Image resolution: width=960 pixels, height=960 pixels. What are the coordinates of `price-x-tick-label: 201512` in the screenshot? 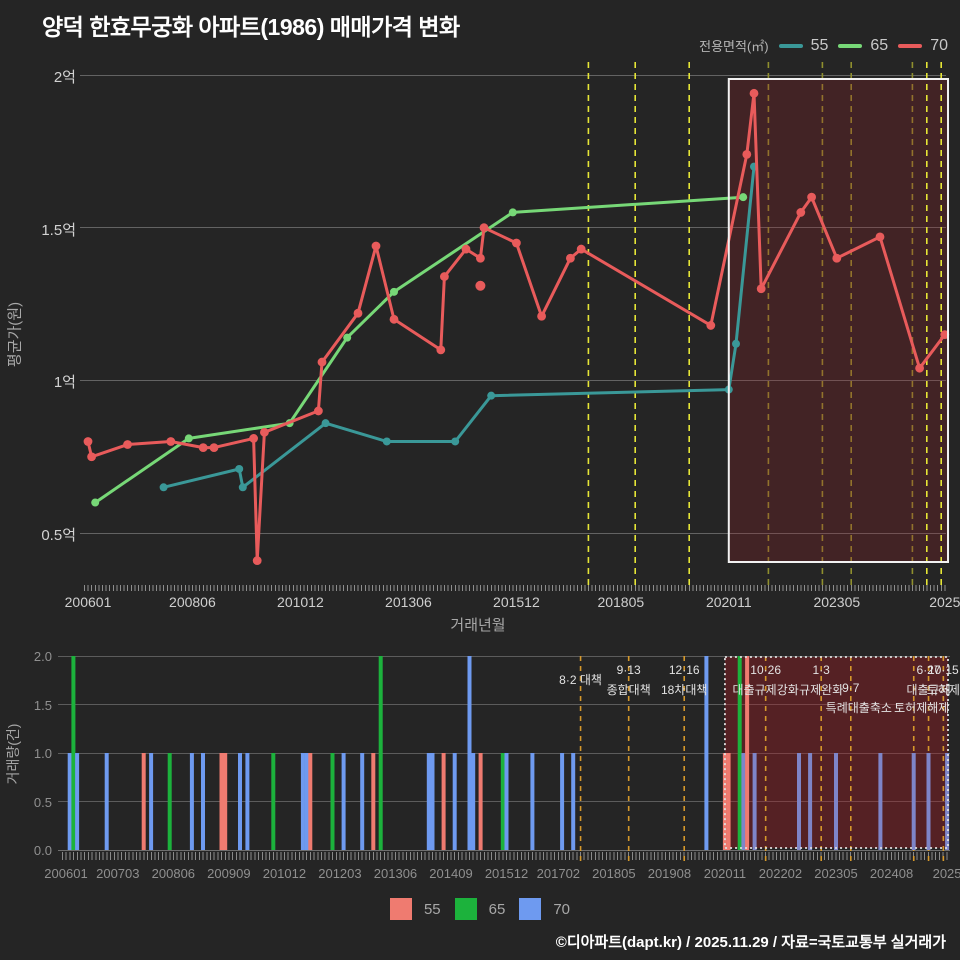 It's located at (516, 602).